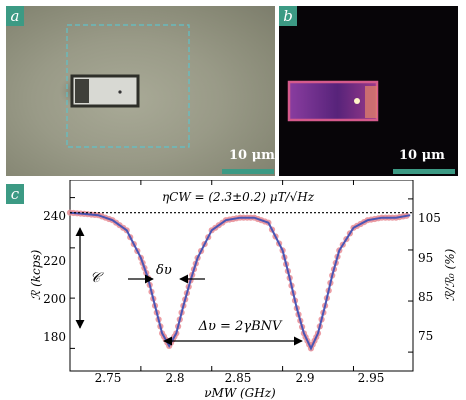 This screenshot has width=466, height=400. Describe the element at coordinates (238, 197) in the screenshot. I see `sensitivity-annotation: ηCW = (2.3±0.2) μT/√Hz` at that location.